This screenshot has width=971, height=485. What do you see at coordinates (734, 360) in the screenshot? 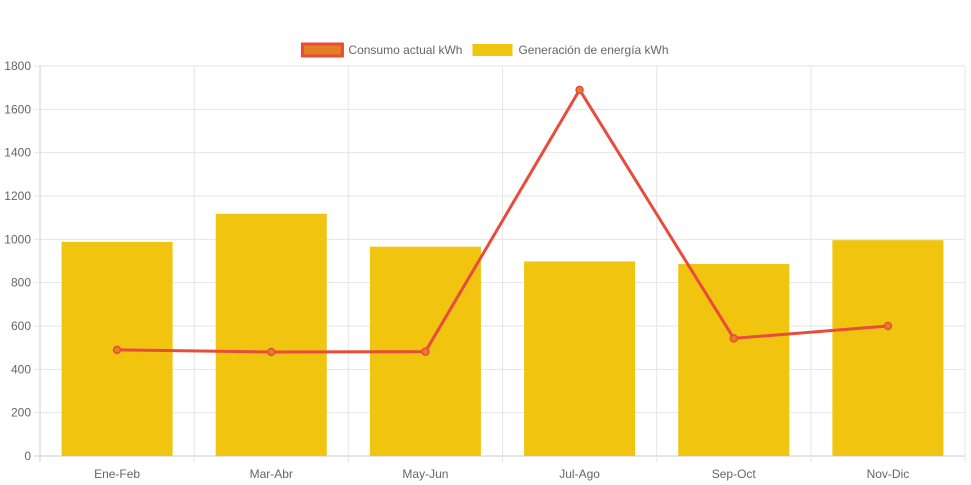
I see `bar-sep-oct` at bounding box center [734, 360].